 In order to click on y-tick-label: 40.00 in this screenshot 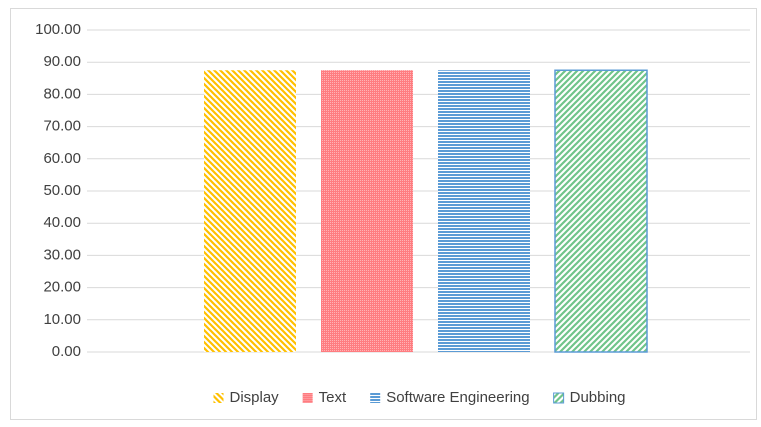, I will do `click(62, 222)`.